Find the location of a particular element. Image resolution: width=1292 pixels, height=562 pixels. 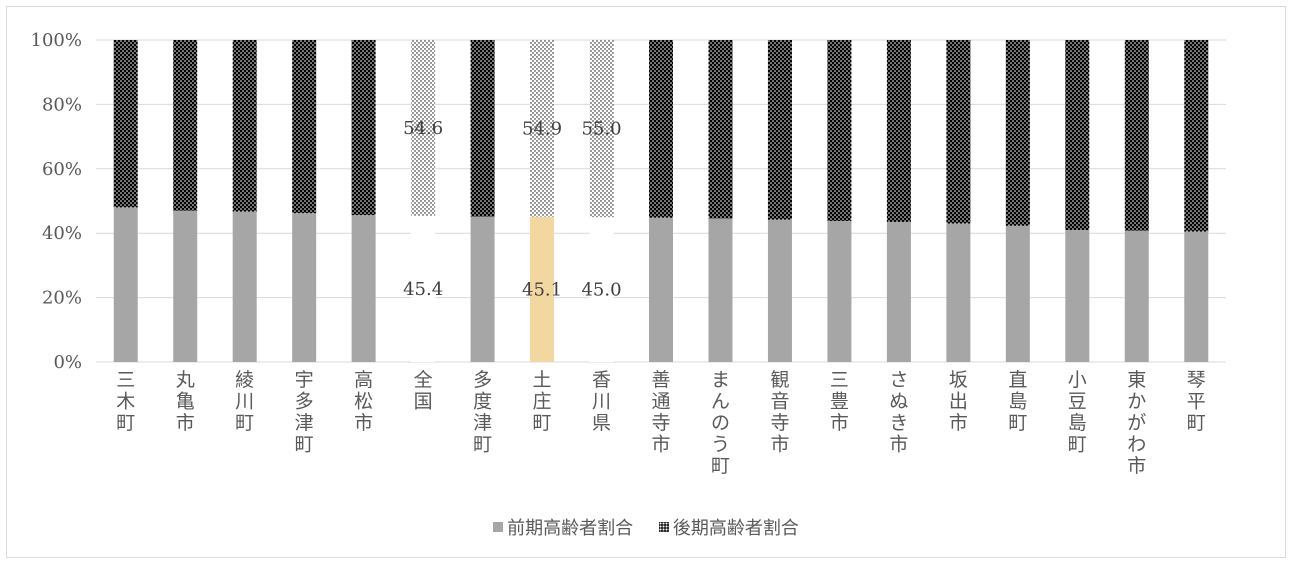

x-tick-label: 宇多津町 is located at coordinates (304, 412).